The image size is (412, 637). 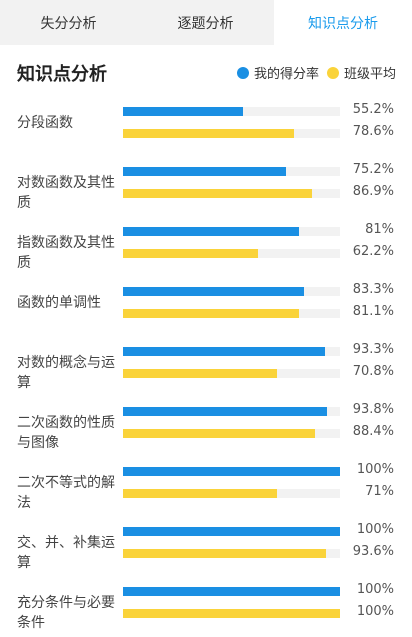 What do you see at coordinates (206, 487) in the screenshot?
I see `list-item: 二次不等式的解法 100% 71%` at bounding box center [206, 487].